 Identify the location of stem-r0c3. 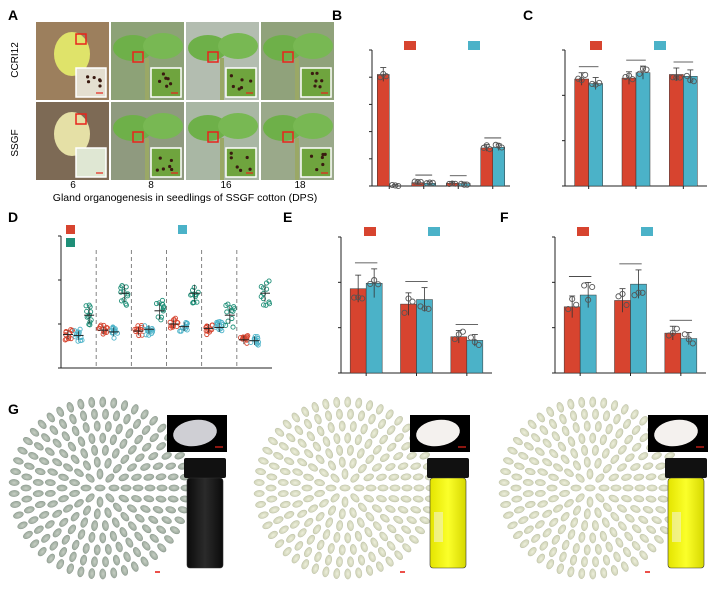
(297, 79).